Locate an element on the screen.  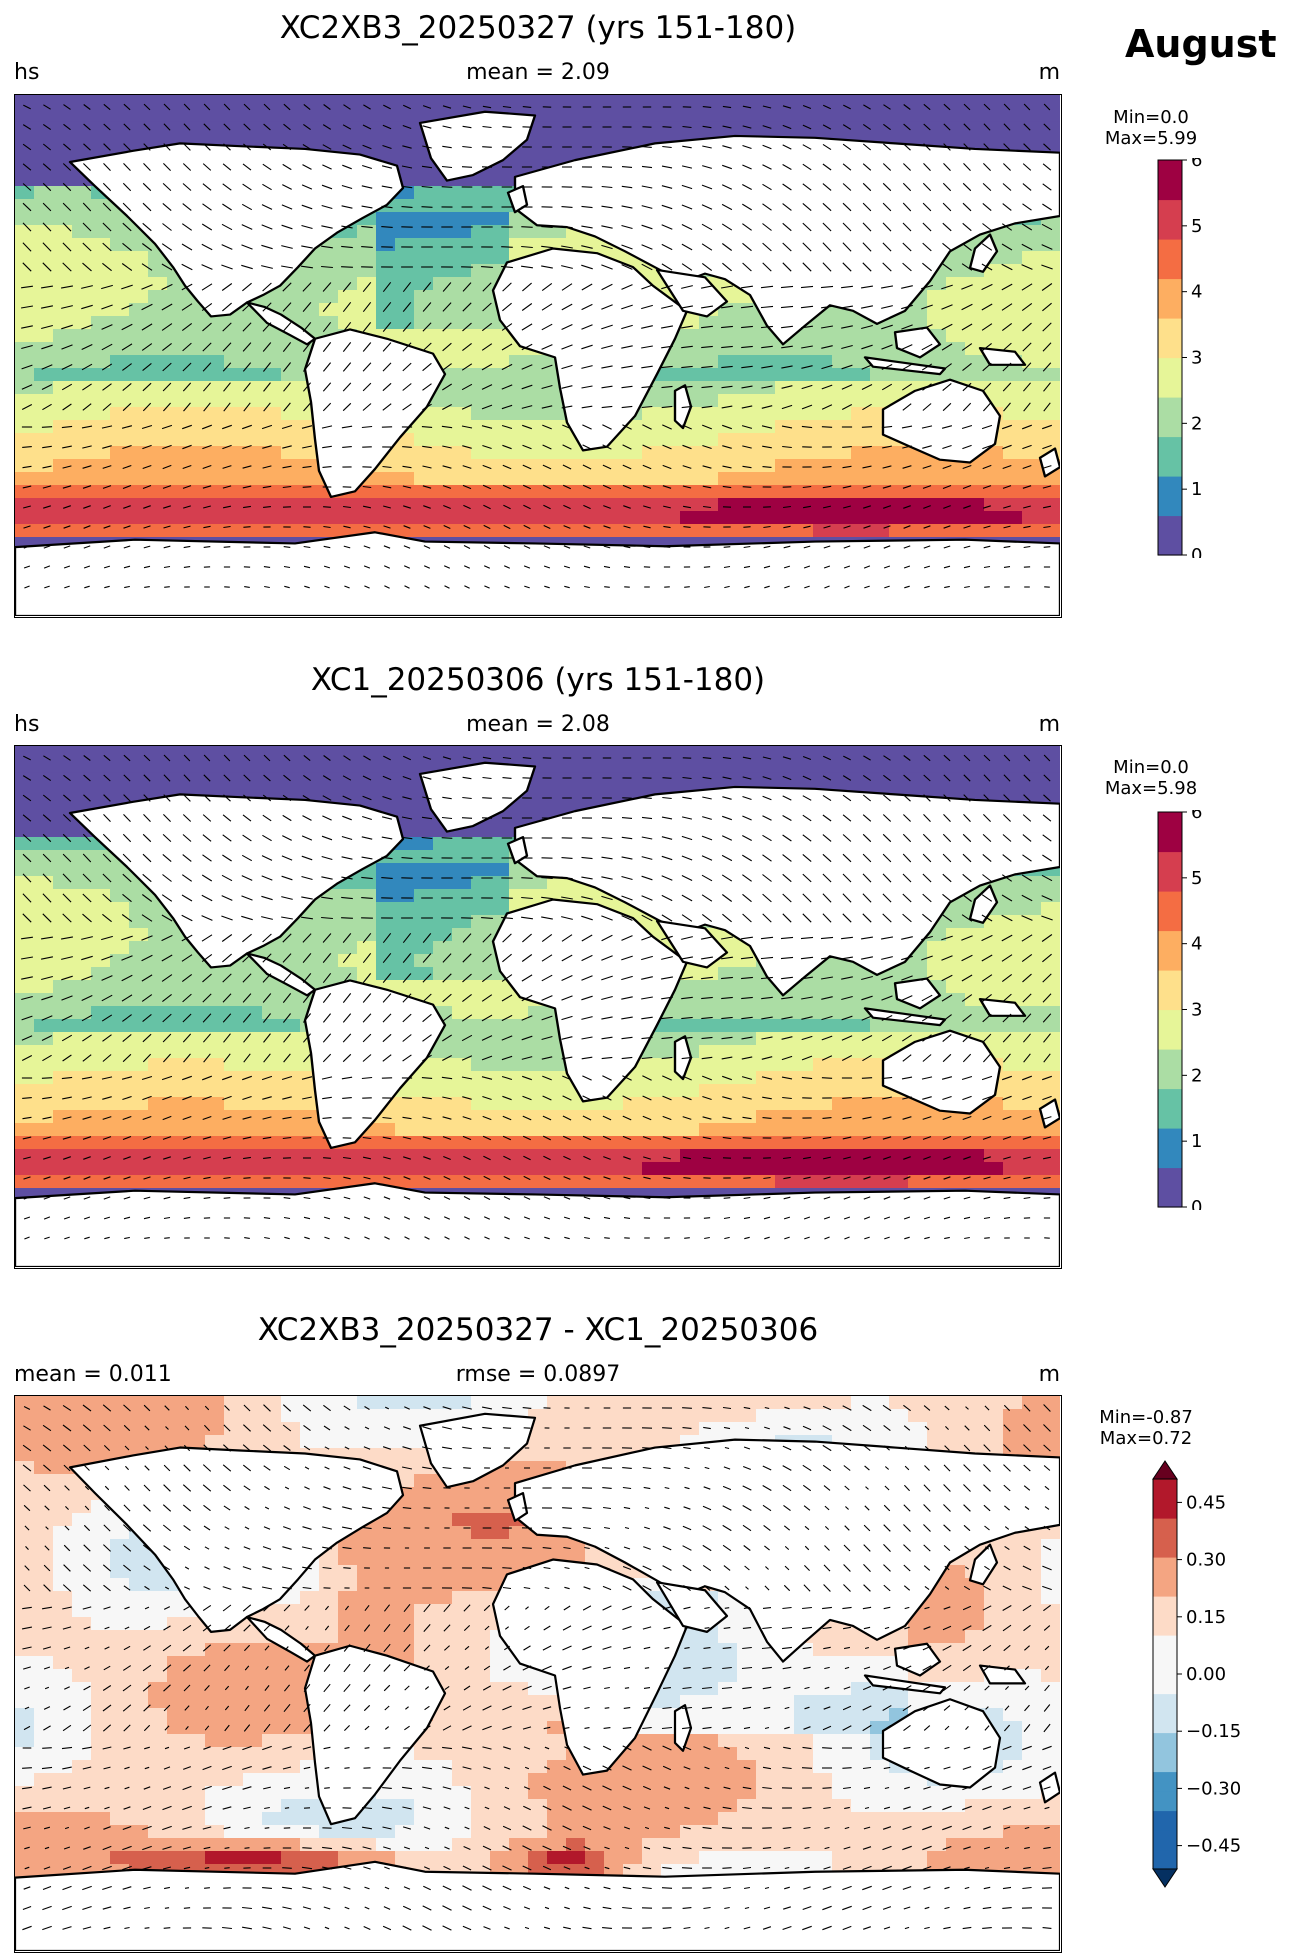
colorbar-tick-label: 0.45 is located at coordinates (1206, 1502).